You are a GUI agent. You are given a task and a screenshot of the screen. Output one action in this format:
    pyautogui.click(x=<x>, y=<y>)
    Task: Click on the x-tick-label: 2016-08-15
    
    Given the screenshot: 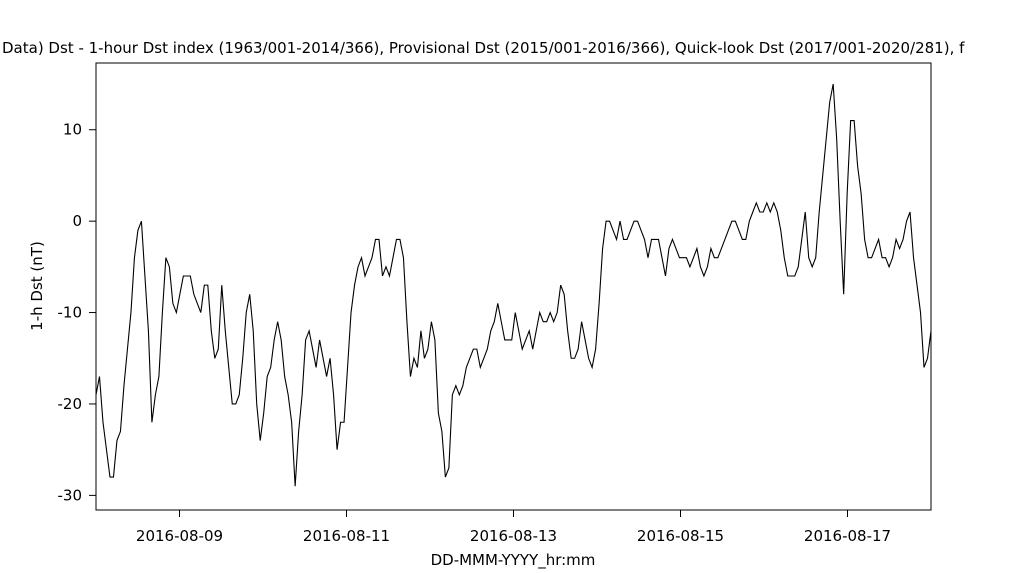 What is the action you would take?
    pyautogui.click(x=680, y=536)
    